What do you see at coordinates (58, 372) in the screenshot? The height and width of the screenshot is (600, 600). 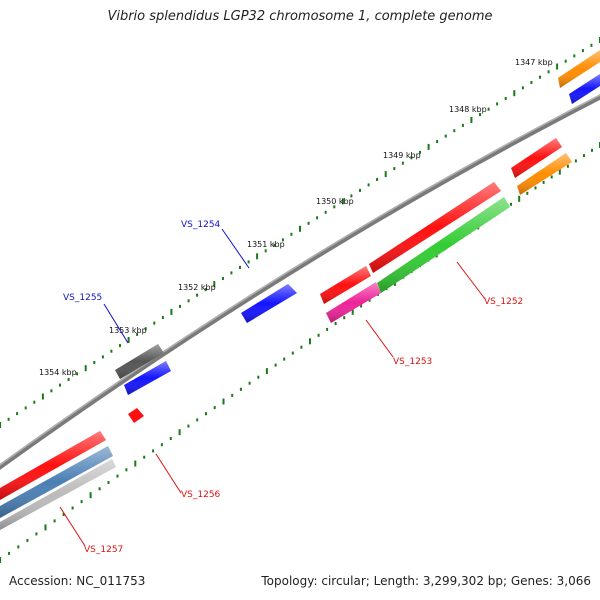 I see `kbp-label-1354: 1354 kbp` at bounding box center [58, 372].